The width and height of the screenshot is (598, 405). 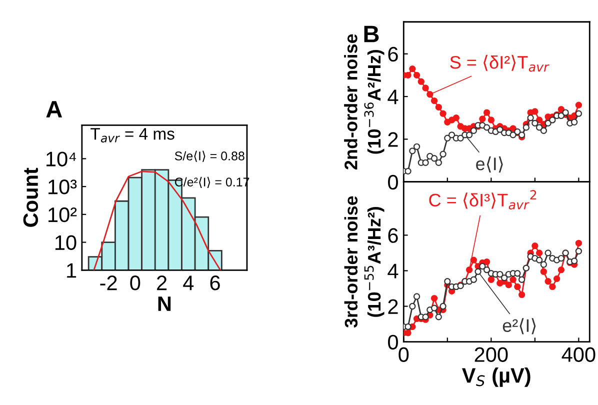 I want to click on chart-title: A, so click(x=54, y=109).